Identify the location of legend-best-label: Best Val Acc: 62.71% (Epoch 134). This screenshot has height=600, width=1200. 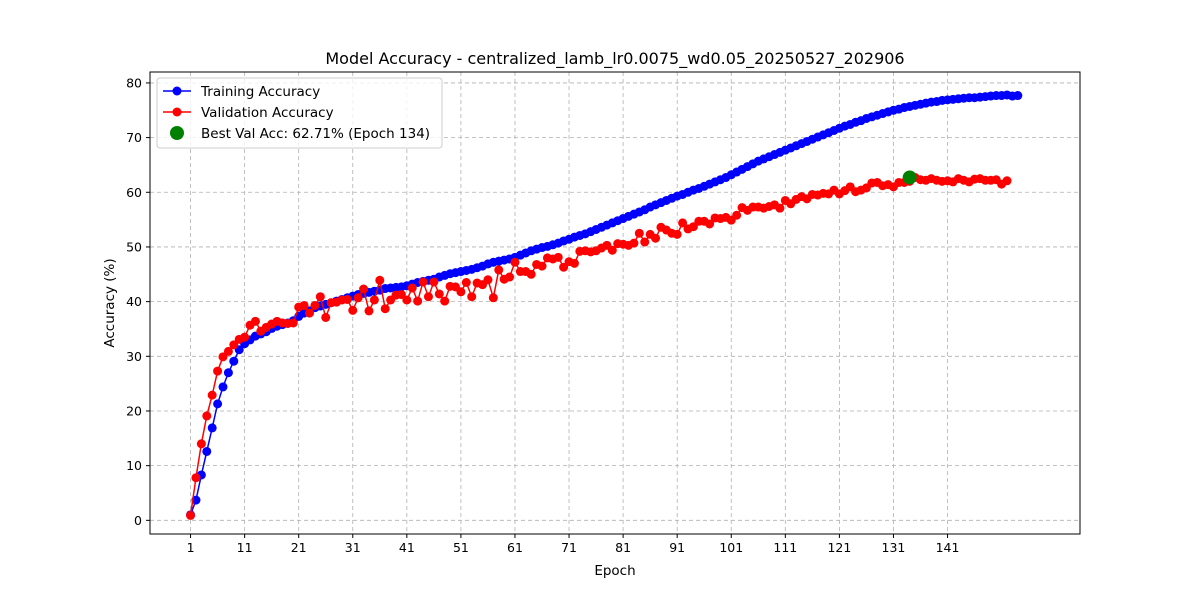
(315, 134).